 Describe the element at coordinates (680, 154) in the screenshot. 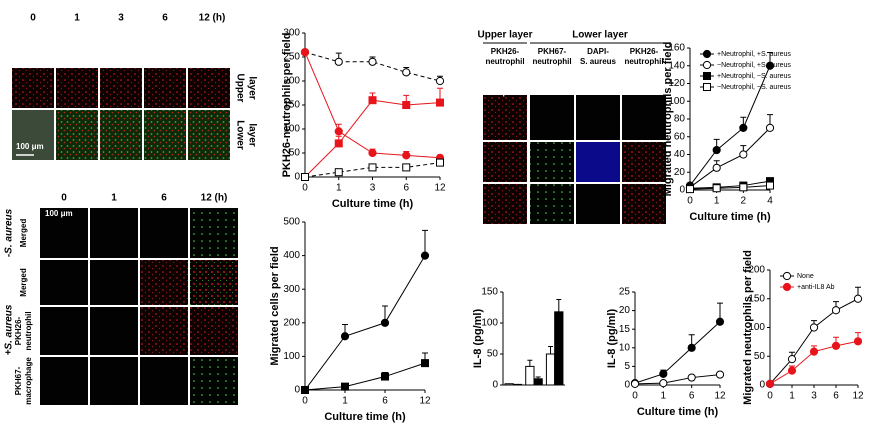

I see `y-tick-label: 40` at that location.